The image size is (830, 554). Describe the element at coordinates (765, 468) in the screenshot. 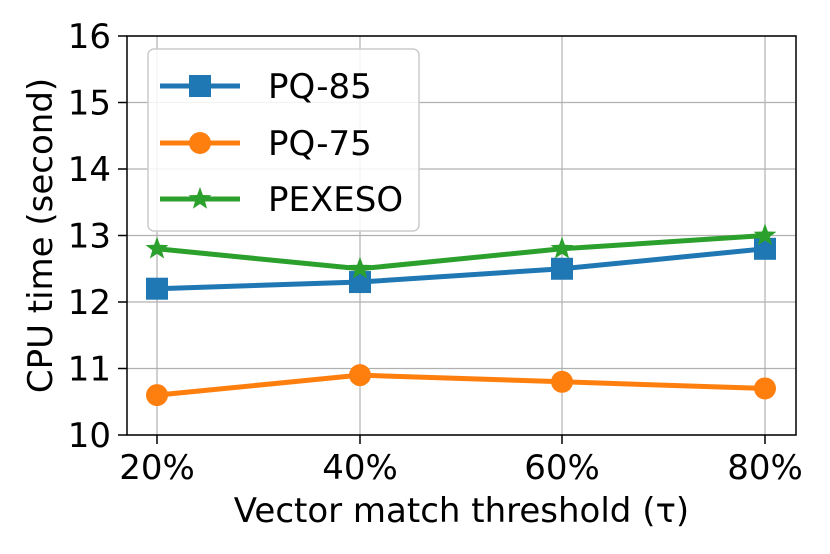

I see `x-tick-label: 80%` at that location.